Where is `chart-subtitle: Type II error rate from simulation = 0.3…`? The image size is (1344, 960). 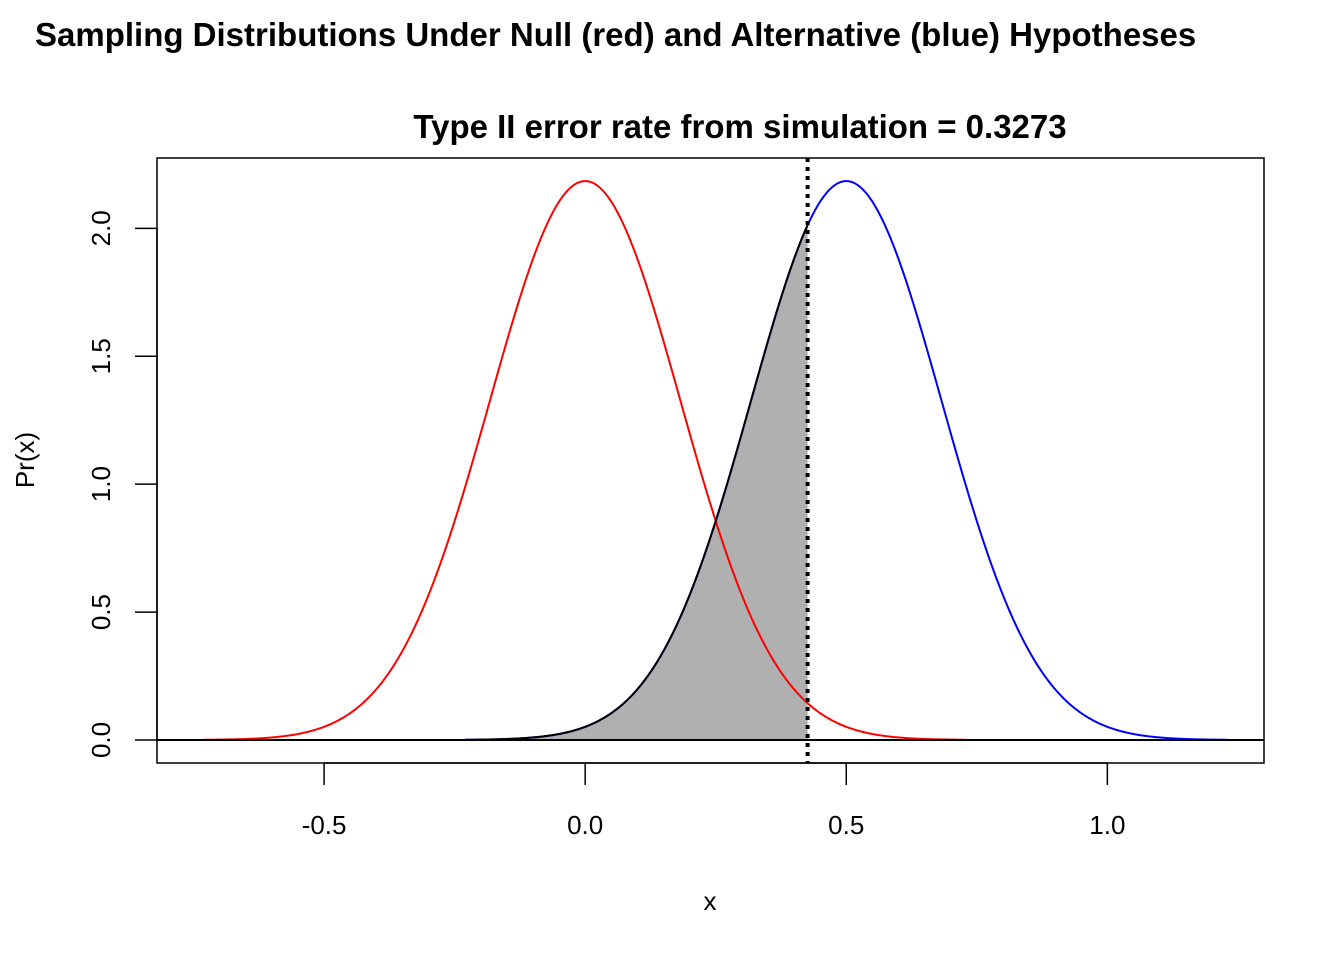 chart-subtitle: Type II error rate from simulation = 0.3… is located at coordinates (739, 126).